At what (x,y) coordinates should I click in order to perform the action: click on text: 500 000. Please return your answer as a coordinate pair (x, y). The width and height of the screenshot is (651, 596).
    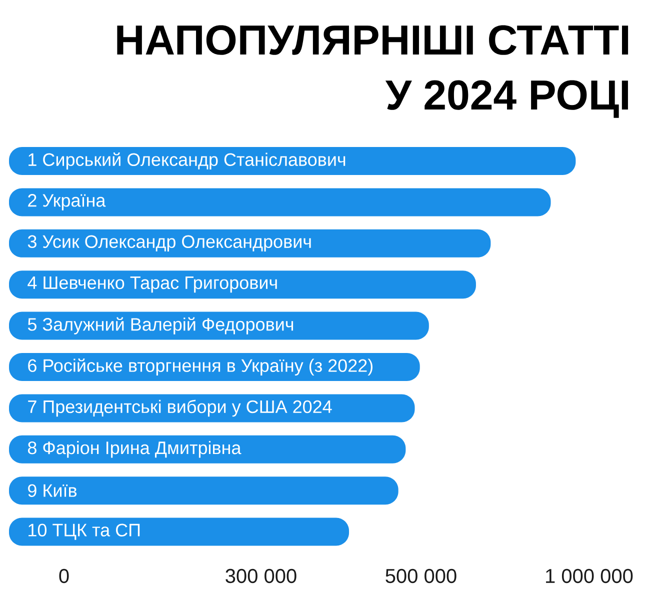
    Looking at the image, I should click on (421, 576).